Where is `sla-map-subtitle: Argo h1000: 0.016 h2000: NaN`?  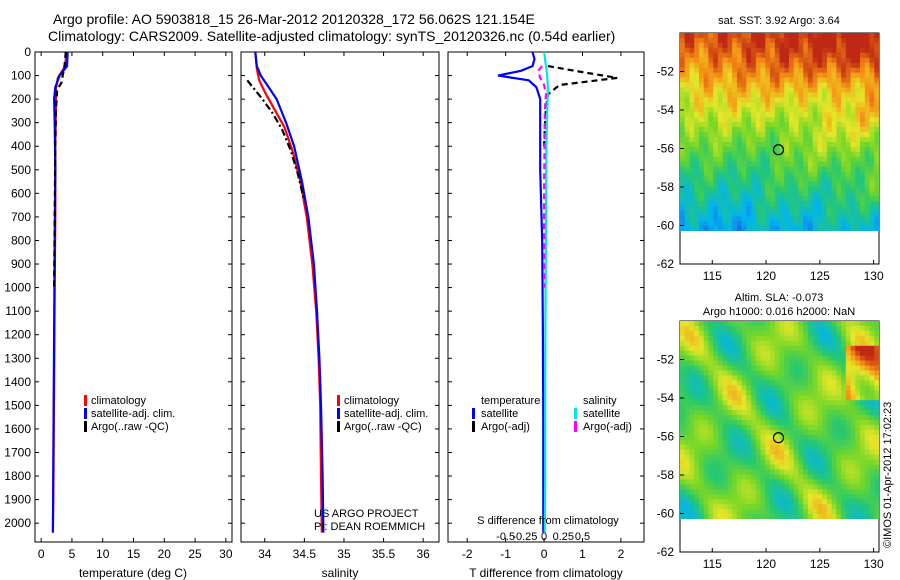 sla-map-subtitle: Argo h1000: 0.016 h2000: NaN is located at coordinates (779, 312).